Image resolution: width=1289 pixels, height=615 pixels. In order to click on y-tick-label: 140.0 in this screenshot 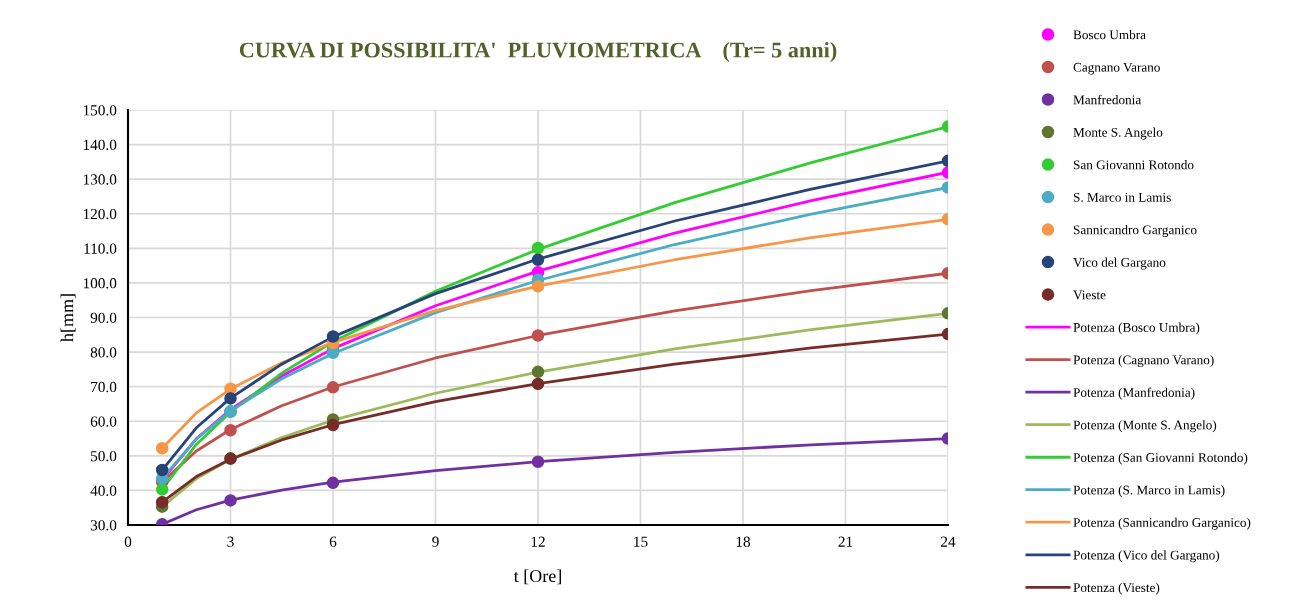, I will do `click(100, 145)`.